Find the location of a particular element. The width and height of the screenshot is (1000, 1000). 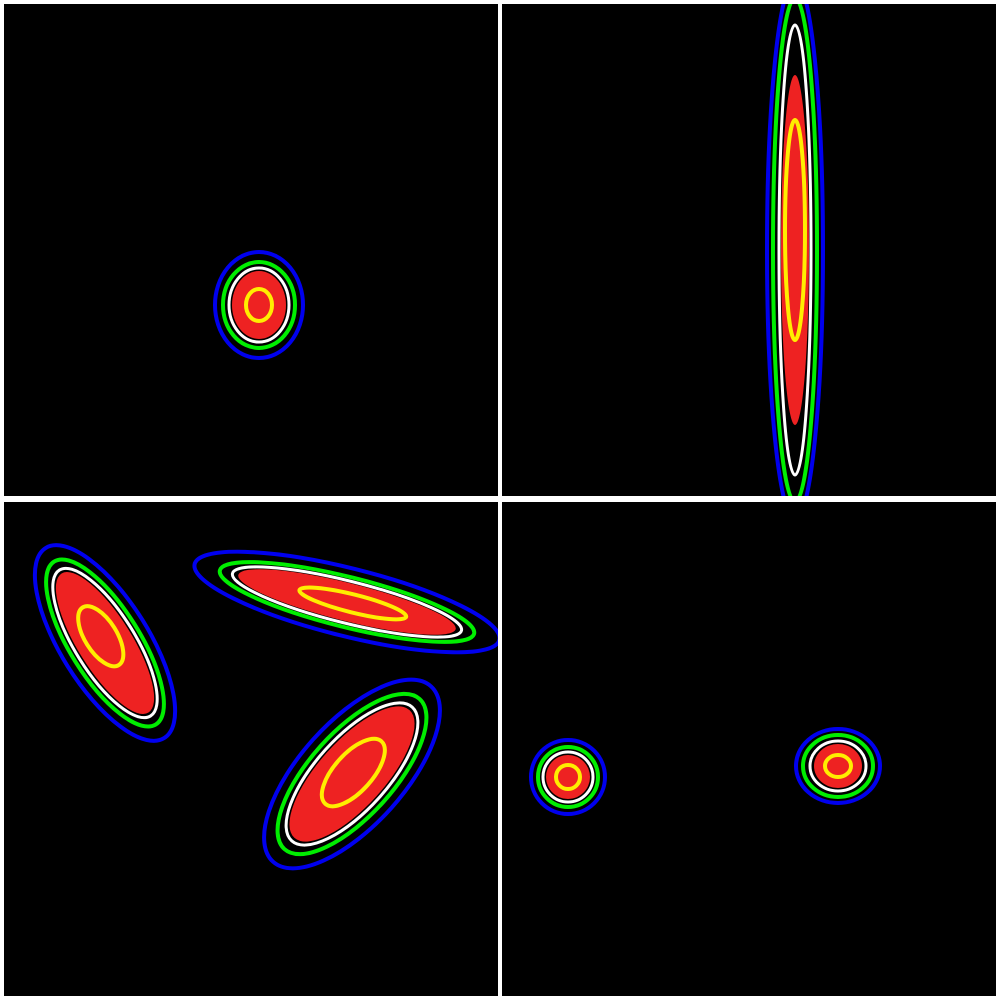

blob-small-left is located at coordinates (568, 777).